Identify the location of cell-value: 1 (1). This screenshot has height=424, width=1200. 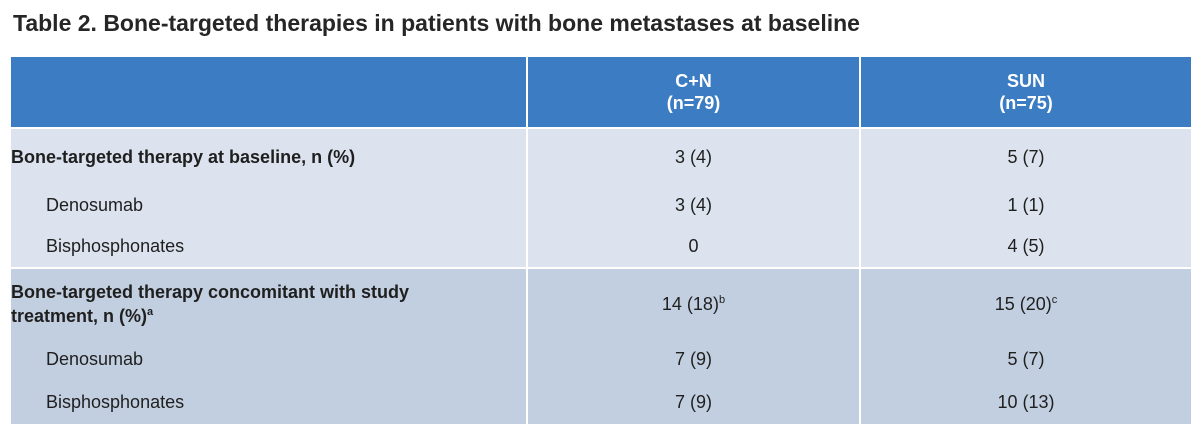
(1025, 205).